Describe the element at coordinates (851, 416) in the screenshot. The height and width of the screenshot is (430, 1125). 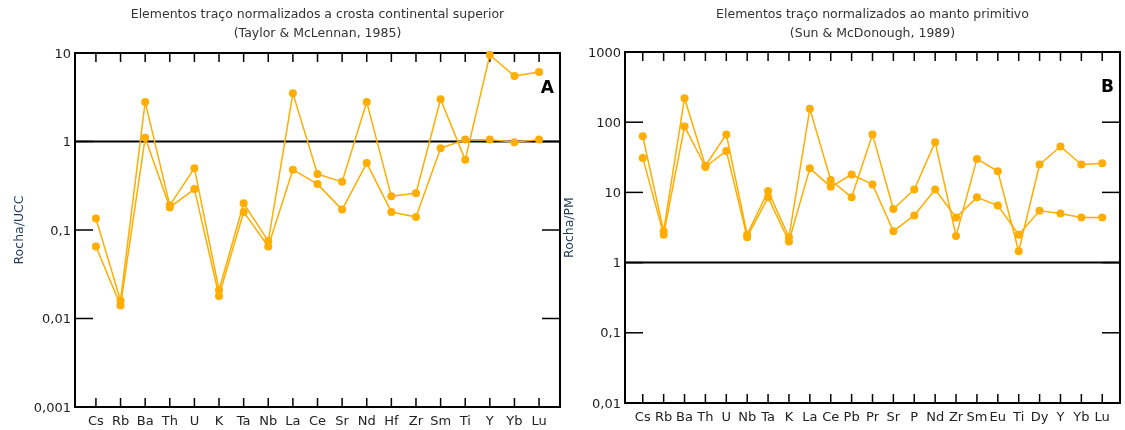
I see `x-tick-label: Pb` at that location.